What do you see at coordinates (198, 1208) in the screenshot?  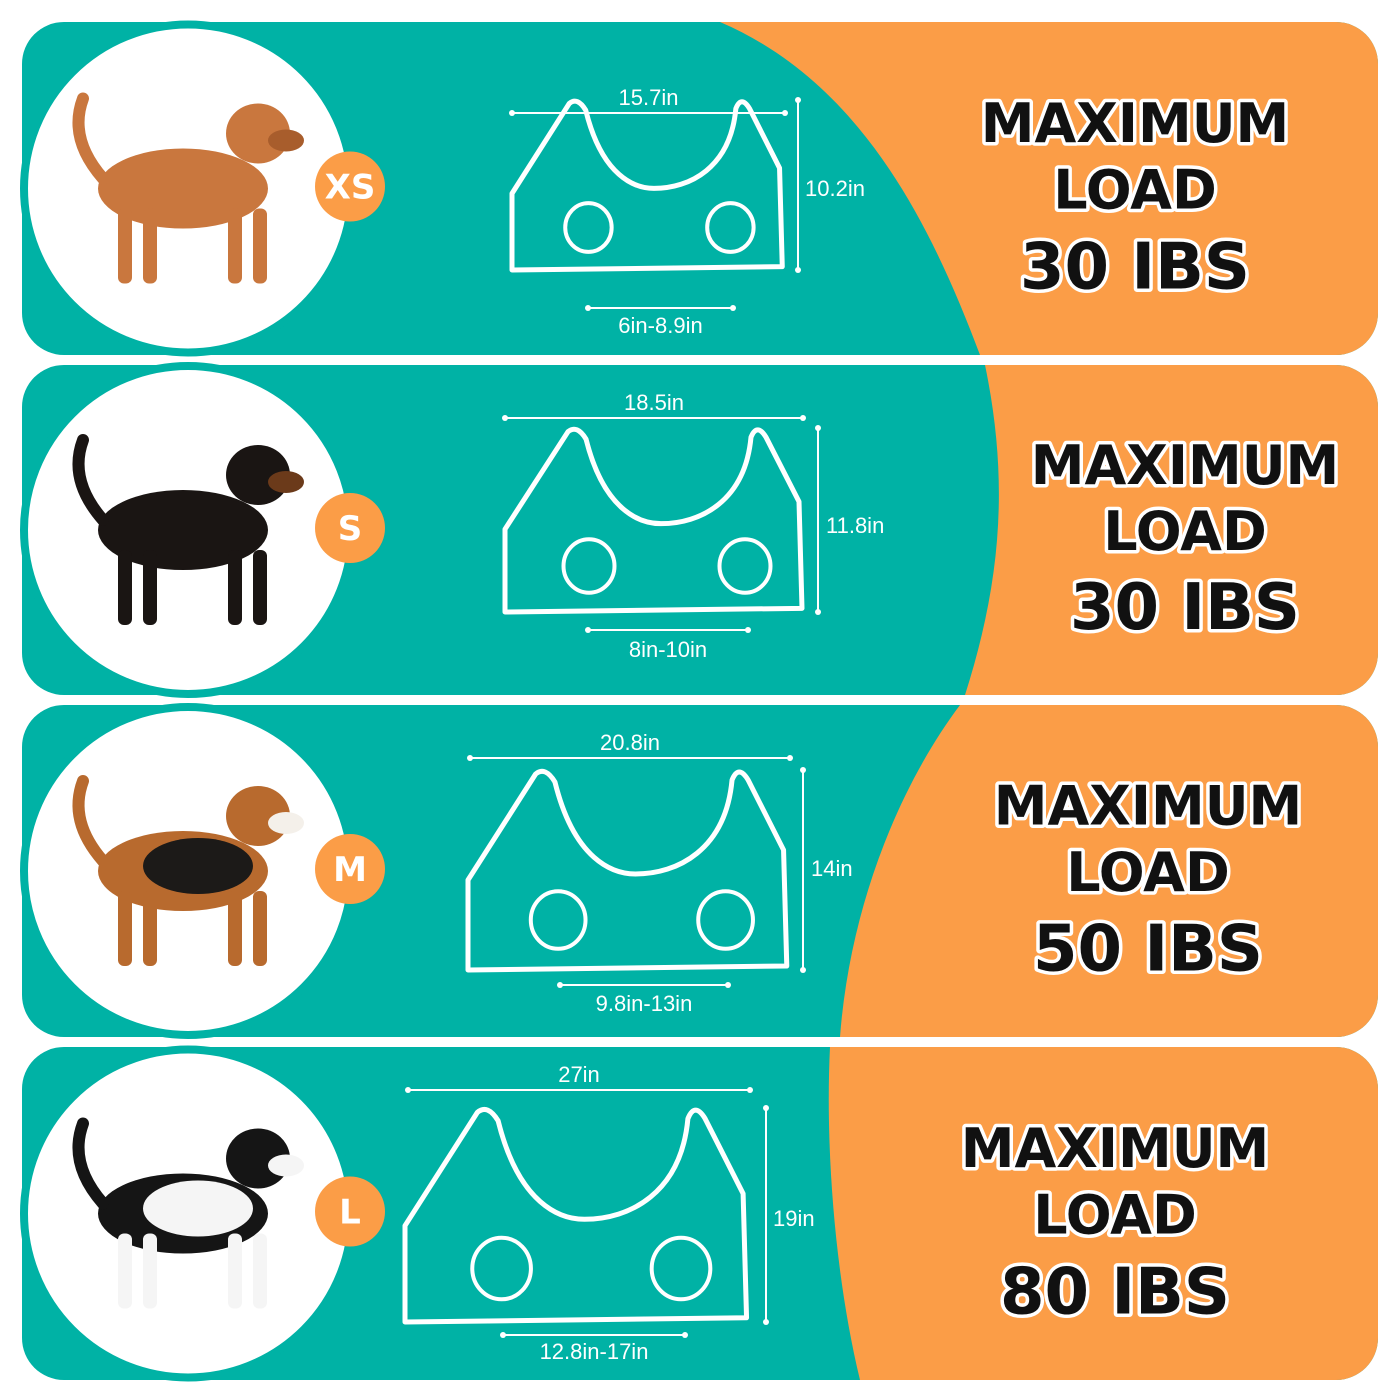 I see `dog-markings` at bounding box center [198, 1208].